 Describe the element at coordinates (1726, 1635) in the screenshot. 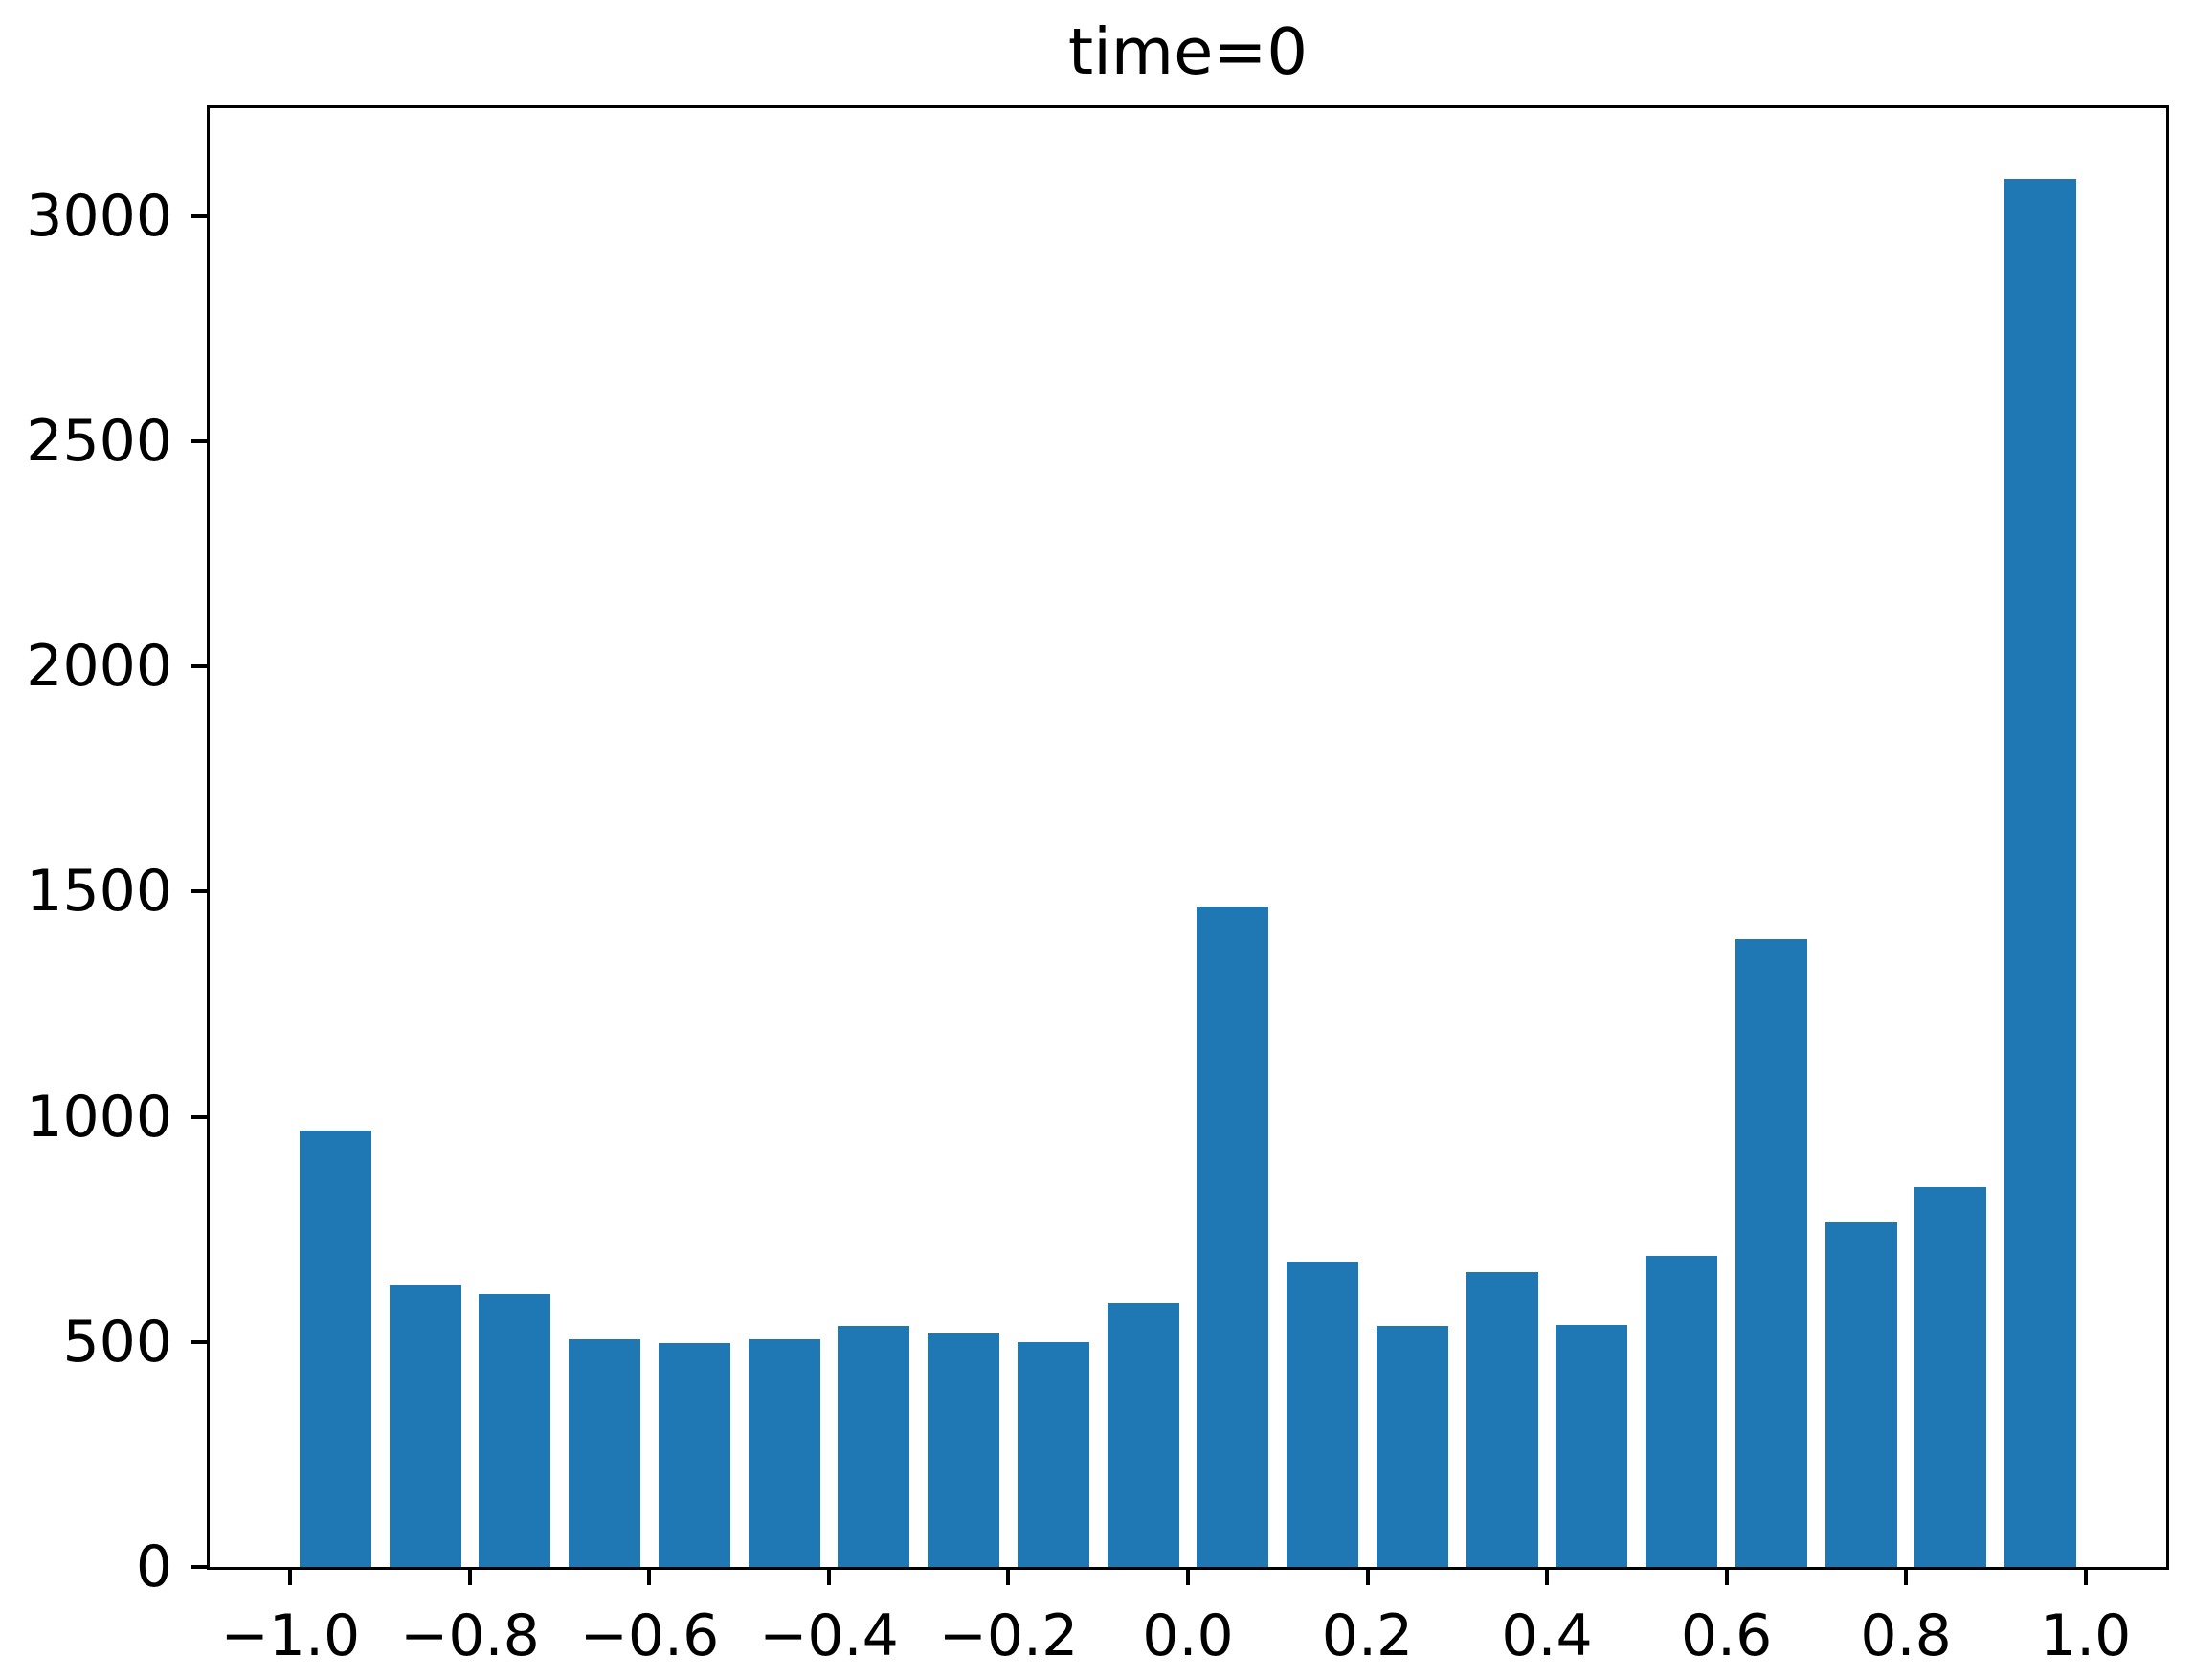

I see `x-tick-label: 0.6` at that location.